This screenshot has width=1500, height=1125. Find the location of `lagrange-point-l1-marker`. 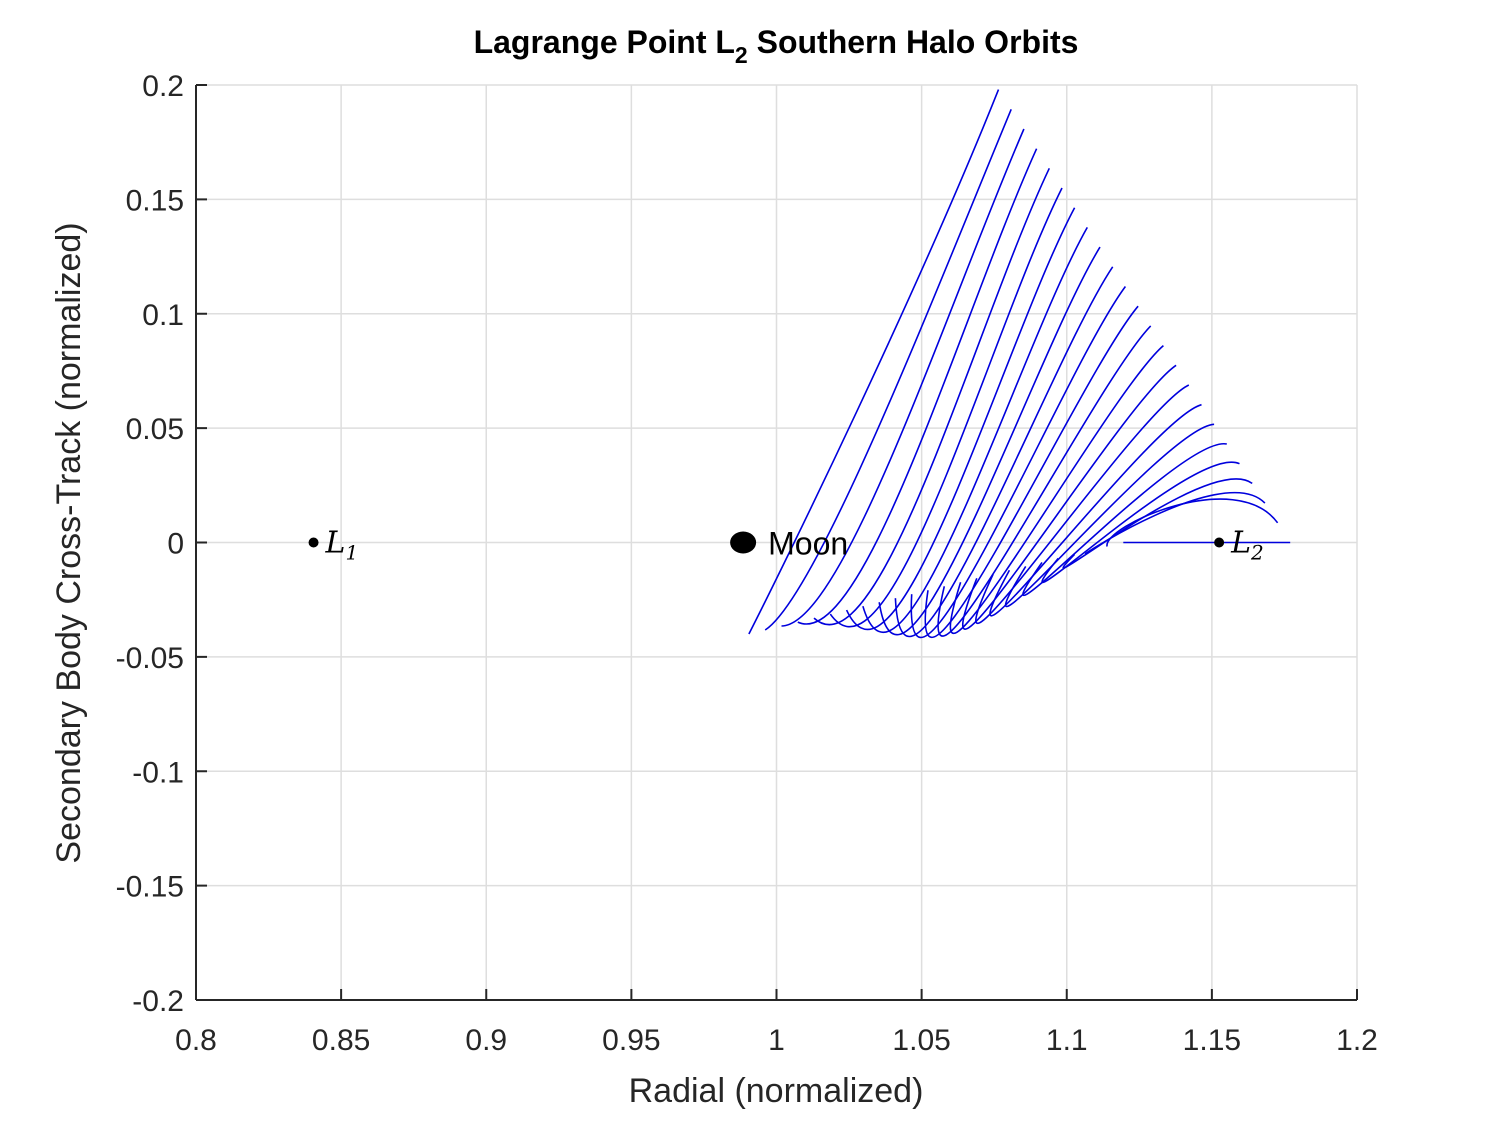

lagrange-point-l1-marker is located at coordinates (313, 542).